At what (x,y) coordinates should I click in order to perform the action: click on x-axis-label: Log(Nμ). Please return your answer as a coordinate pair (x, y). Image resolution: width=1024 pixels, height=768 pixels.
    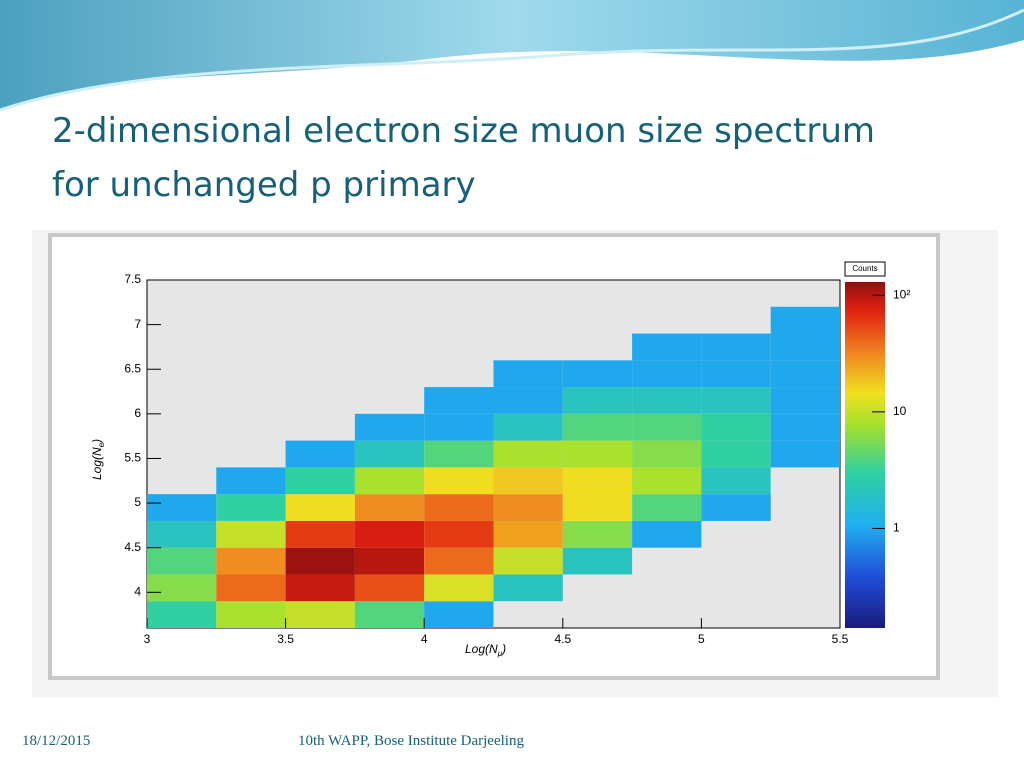
    Looking at the image, I should click on (485, 650).